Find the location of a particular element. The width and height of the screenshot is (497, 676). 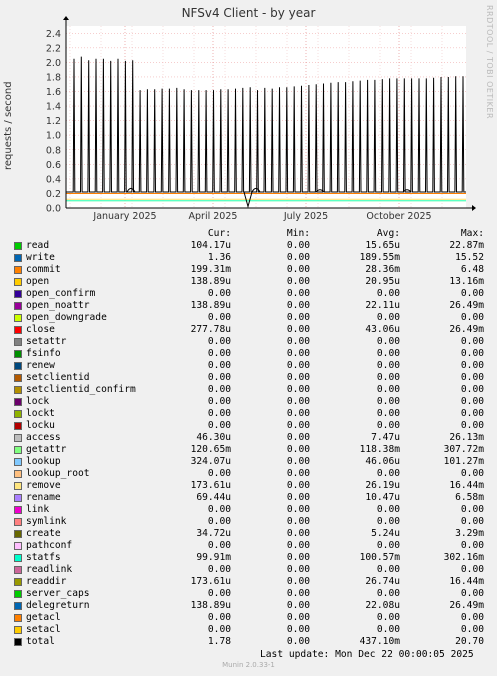

legend-name: create is located at coordinates (43, 533).